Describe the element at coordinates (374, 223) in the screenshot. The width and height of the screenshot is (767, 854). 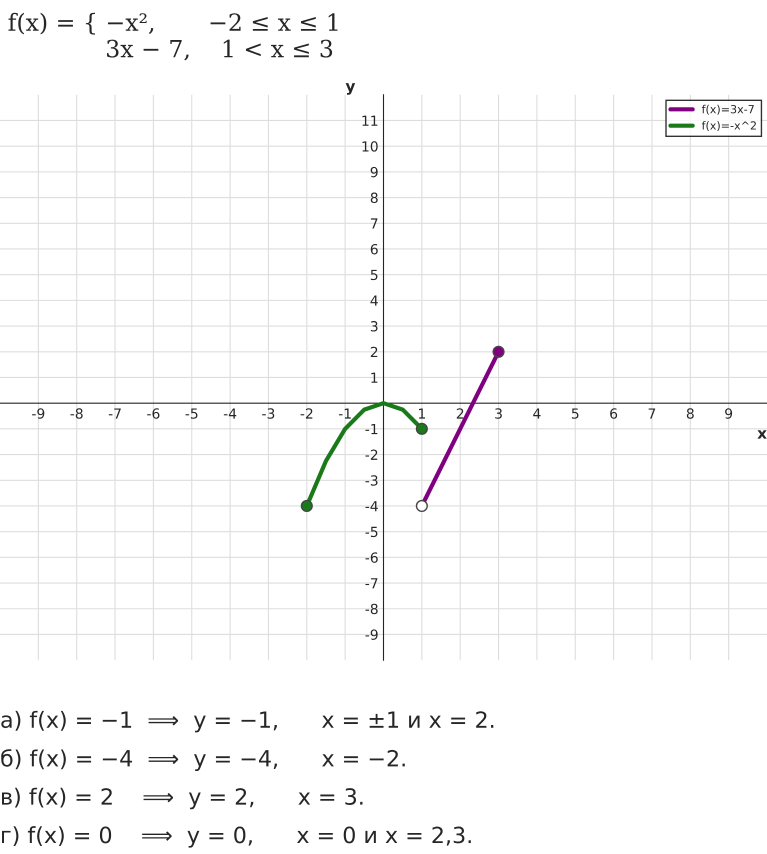
I see `y-tick-label: 7` at that location.